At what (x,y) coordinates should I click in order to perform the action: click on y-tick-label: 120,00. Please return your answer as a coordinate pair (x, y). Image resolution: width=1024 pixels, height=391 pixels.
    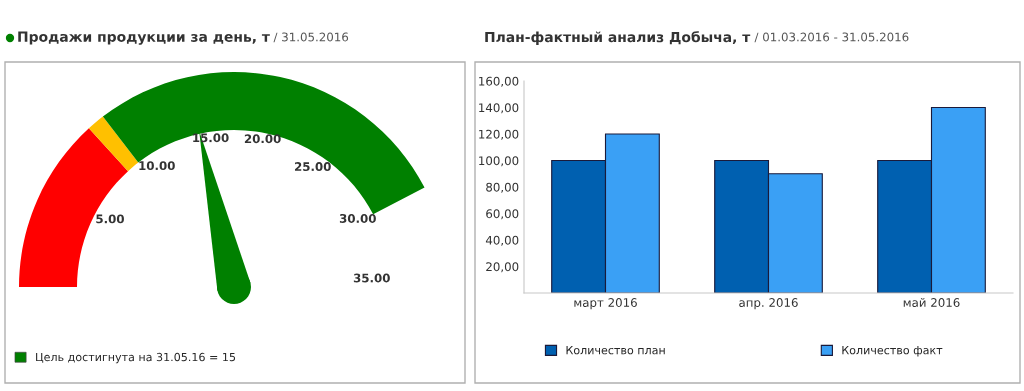
    Looking at the image, I should click on (499, 134).